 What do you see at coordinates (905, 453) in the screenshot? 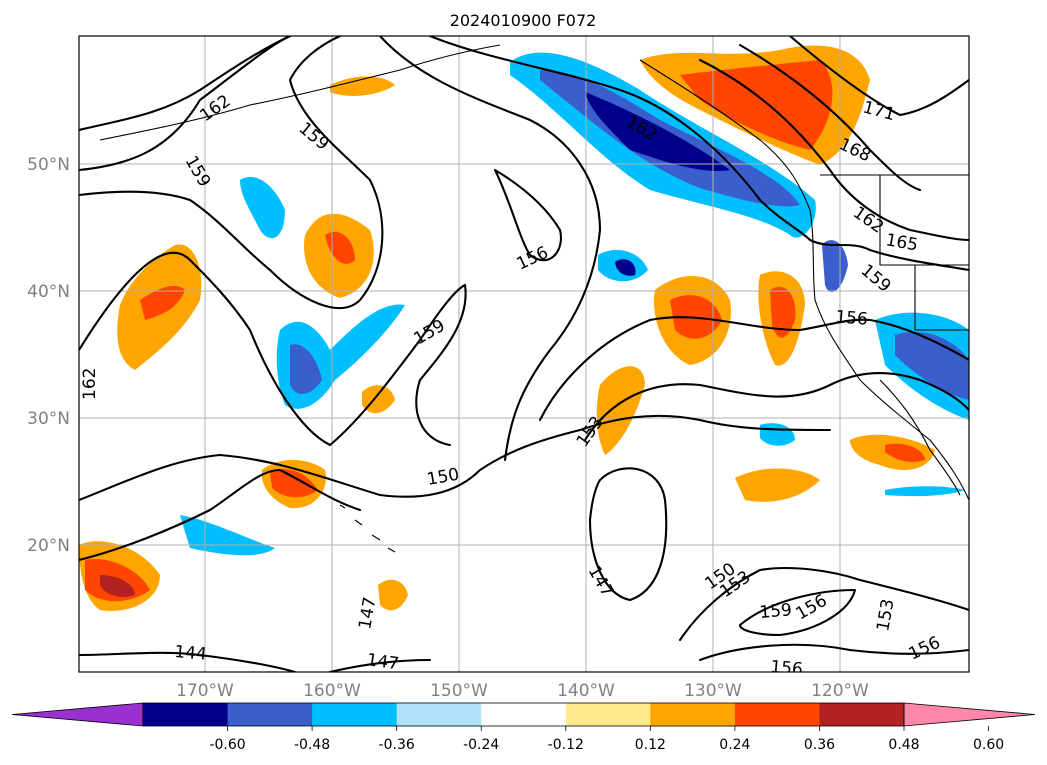
I see `positive-anomaly-mexico-core` at bounding box center [905, 453].